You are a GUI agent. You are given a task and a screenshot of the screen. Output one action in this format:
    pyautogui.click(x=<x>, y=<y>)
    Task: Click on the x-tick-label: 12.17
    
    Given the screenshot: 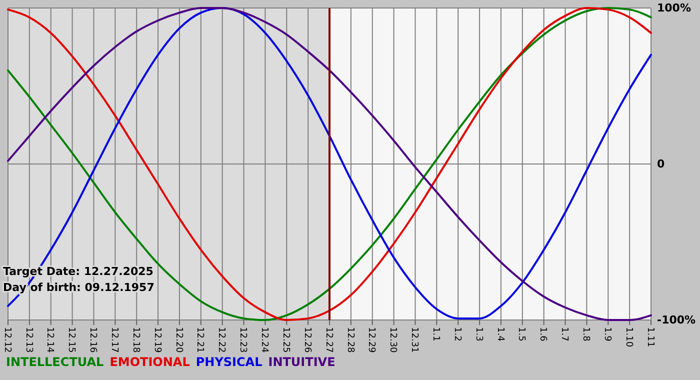 What is the action you would take?
    pyautogui.click(x=114, y=340)
    